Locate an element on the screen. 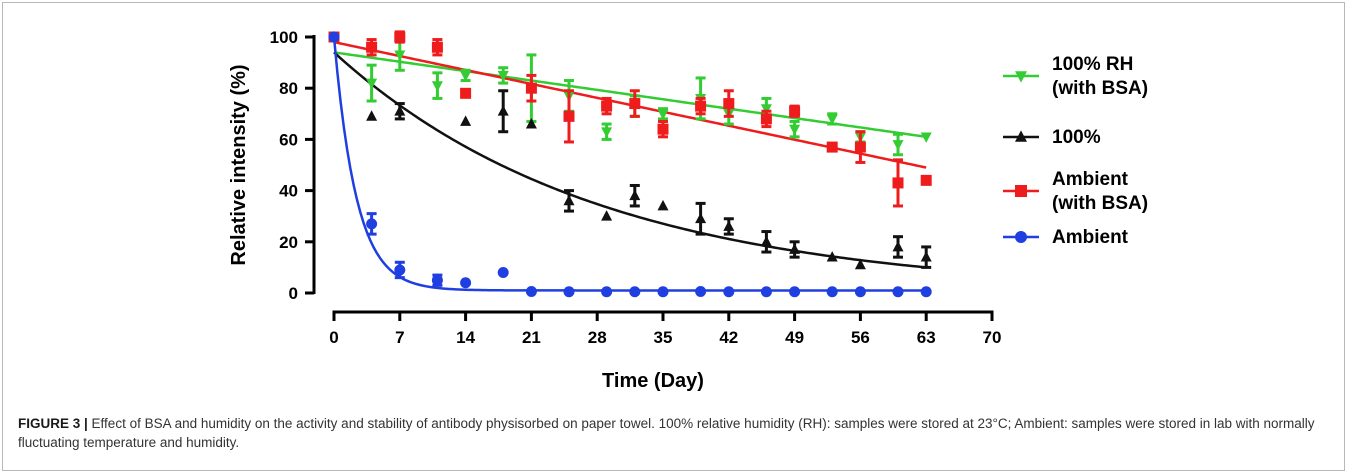 This screenshot has width=1349, height=475. x-tick-label: 0 is located at coordinates (333, 337).